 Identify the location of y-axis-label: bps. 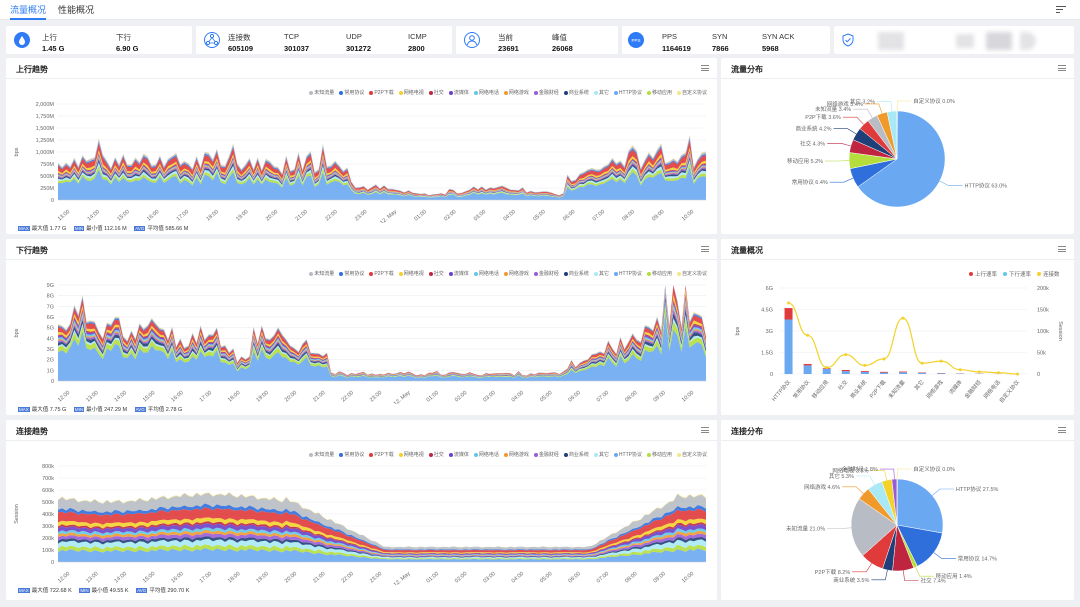
(17, 332).